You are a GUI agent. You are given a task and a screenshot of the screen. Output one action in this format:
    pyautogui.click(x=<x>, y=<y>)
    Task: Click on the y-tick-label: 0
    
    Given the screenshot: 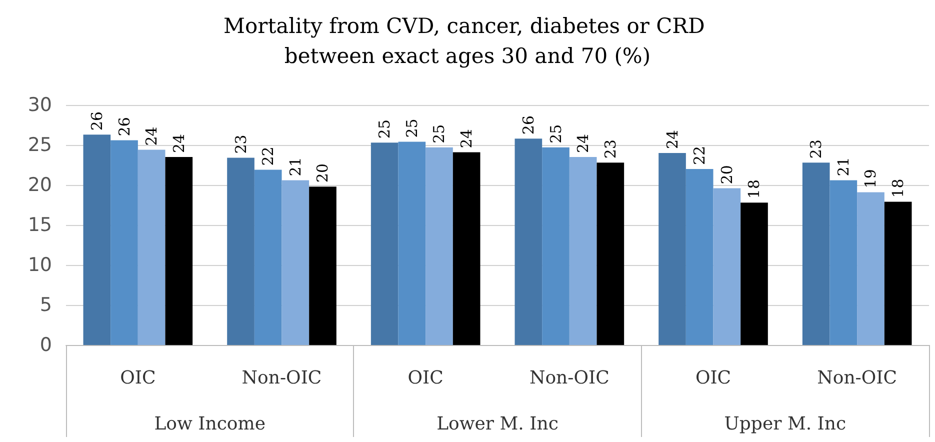 What is the action you would take?
    pyautogui.click(x=46, y=345)
    